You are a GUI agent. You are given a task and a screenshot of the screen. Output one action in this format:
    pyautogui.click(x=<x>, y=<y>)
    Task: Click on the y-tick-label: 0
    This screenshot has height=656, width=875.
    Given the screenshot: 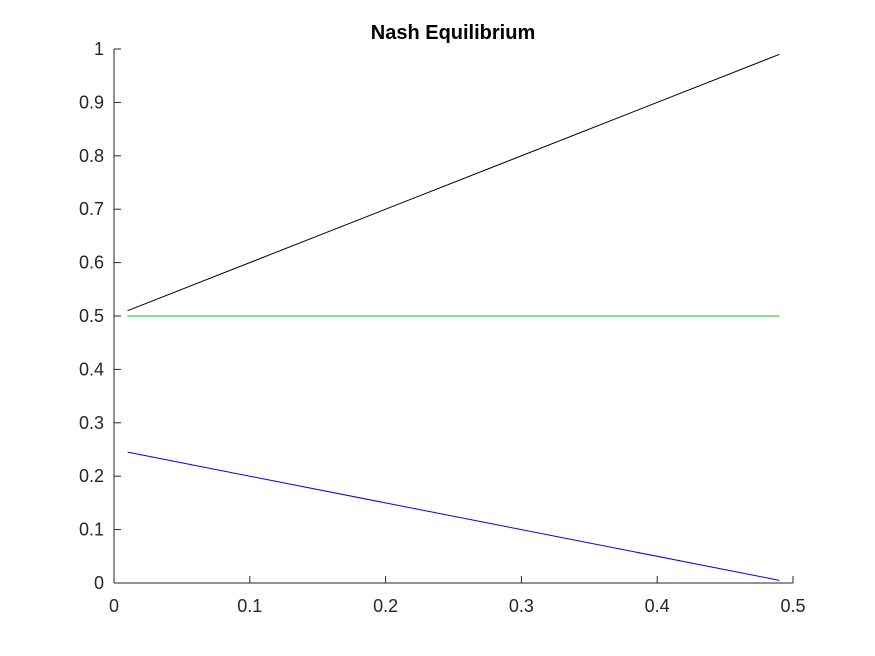 What is the action you would take?
    pyautogui.click(x=99, y=583)
    